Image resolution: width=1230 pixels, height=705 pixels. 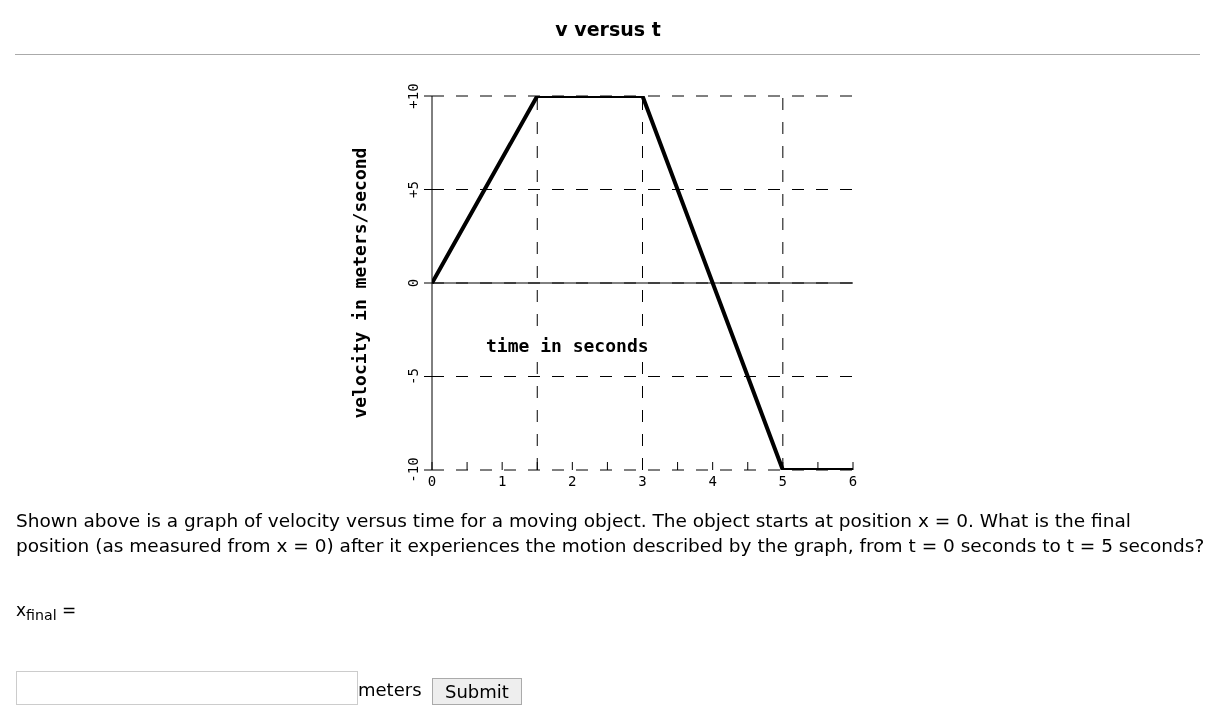 What do you see at coordinates (413, 470) in the screenshot?
I see `y-tick-label: -10` at bounding box center [413, 470].